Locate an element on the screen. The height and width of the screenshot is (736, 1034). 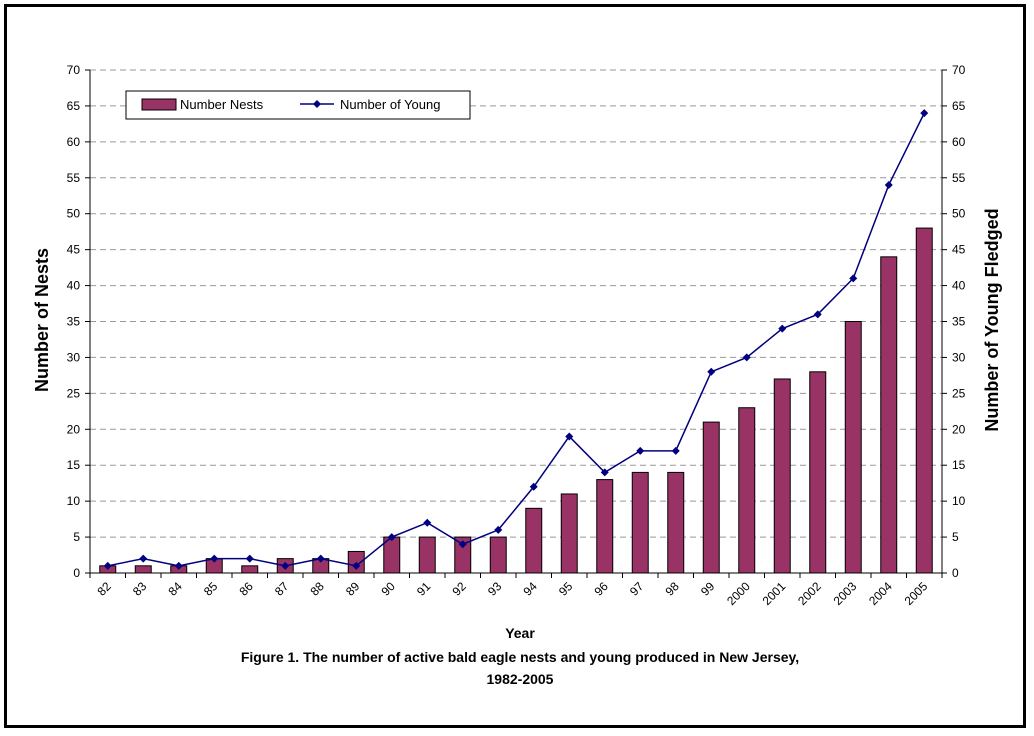
left-axis-tick-label: 30 is located at coordinates (74, 357).